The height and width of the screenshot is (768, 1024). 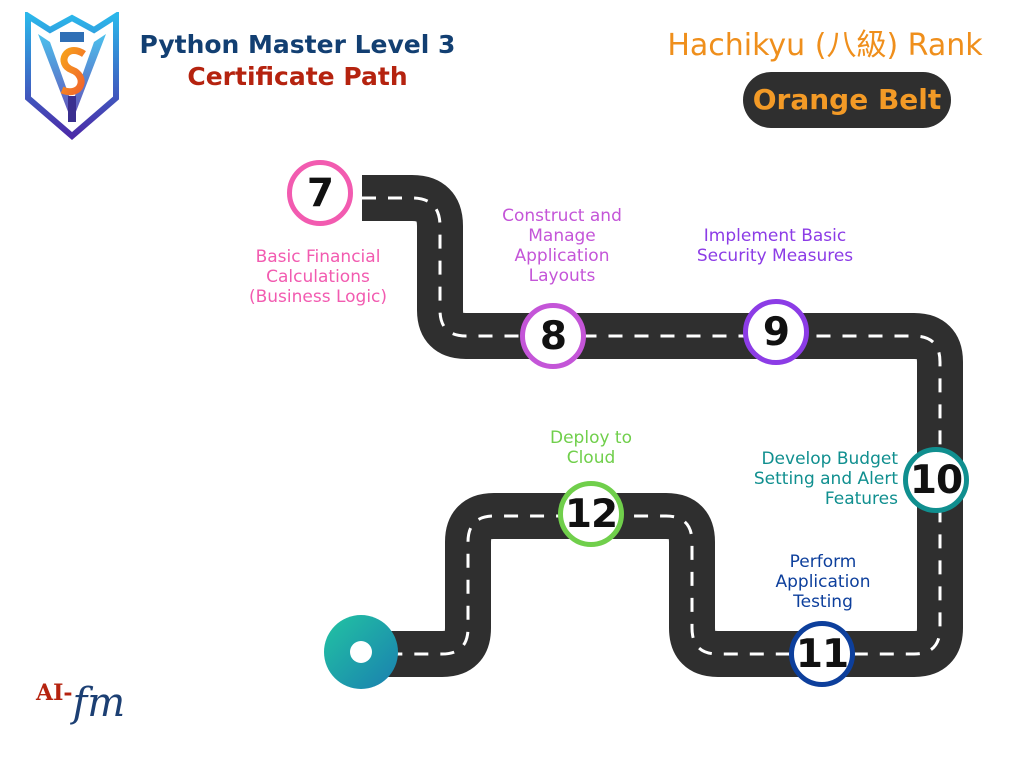 I want to click on milestone-12-label: Deploy to Cloud, so click(x=591, y=448).